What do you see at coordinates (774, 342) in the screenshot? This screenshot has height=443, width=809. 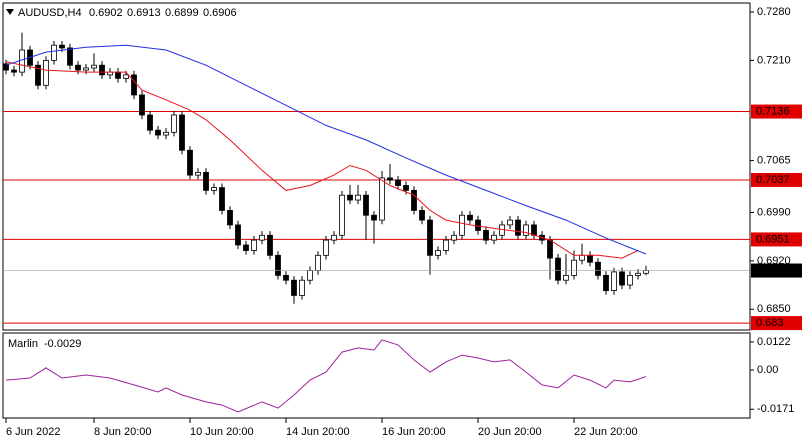 I see `y-tick-label: 0.0122` at bounding box center [774, 342].